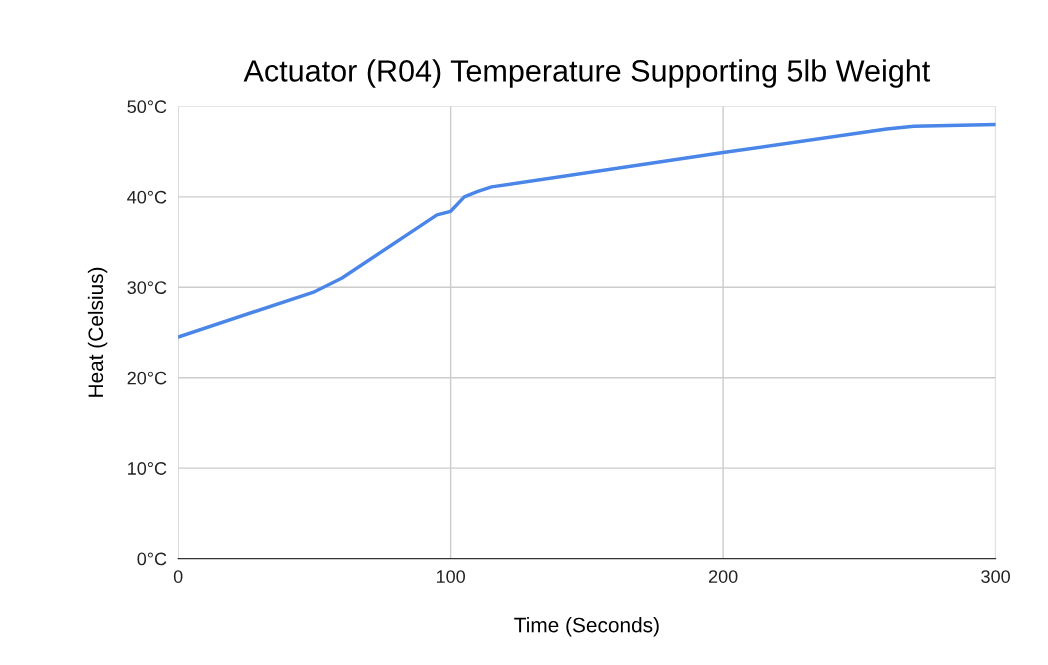 This screenshot has height=665, width=1048. What do you see at coordinates (147, 378) in the screenshot?
I see `y-tick-label: 20°C` at bounding box center [147, 378].